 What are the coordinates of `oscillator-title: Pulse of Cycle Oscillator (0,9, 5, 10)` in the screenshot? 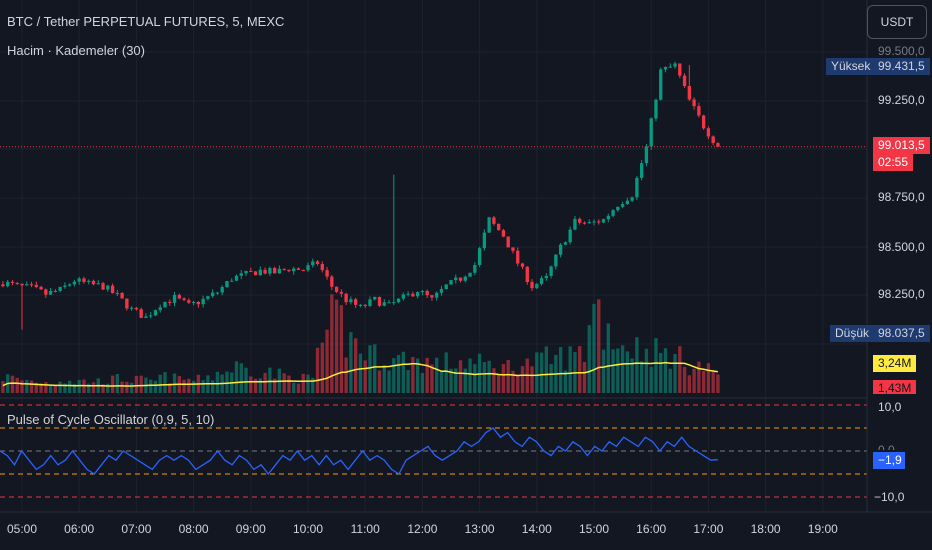 It's located at (111, 419).